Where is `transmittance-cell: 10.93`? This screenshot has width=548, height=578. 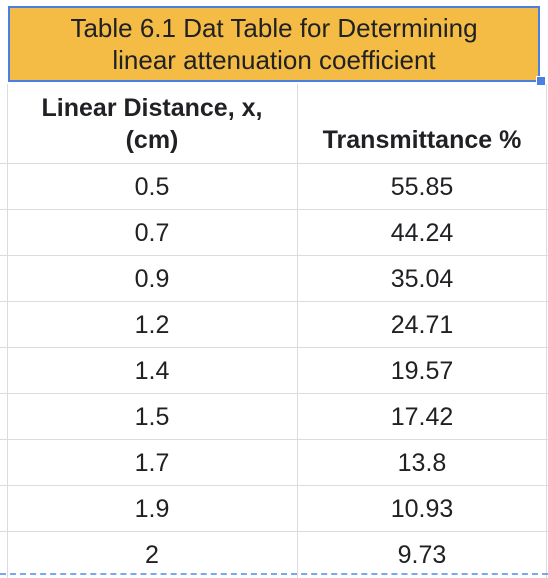 transmittance-cell: 10.93 is located at coordinates (422, 508).